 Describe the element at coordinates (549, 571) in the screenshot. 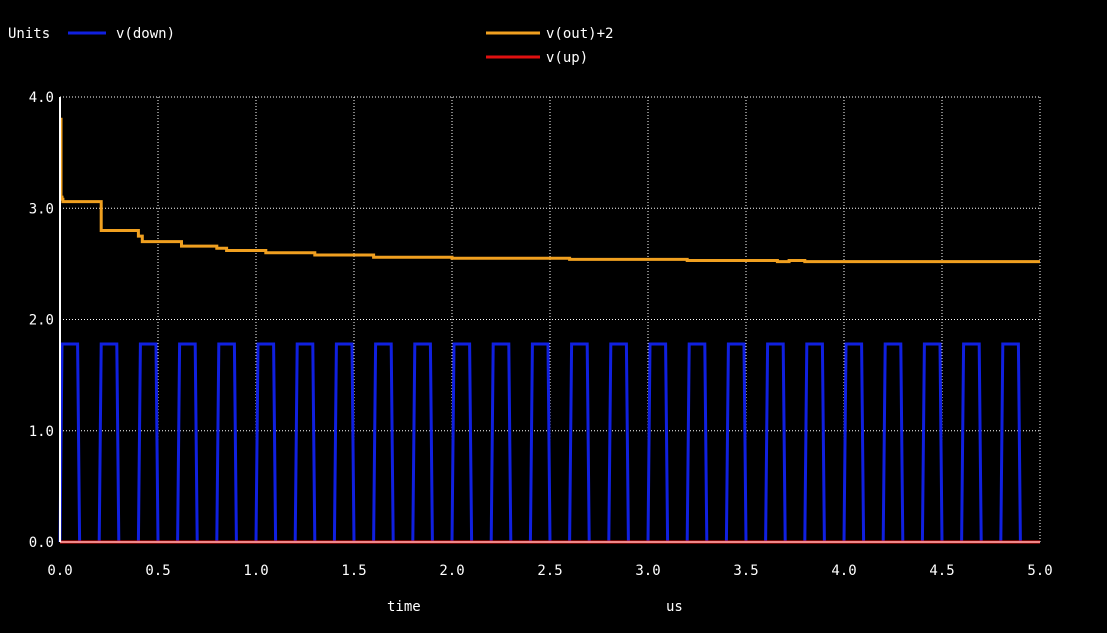

I see `x-tick-label: 2.5` at that location.